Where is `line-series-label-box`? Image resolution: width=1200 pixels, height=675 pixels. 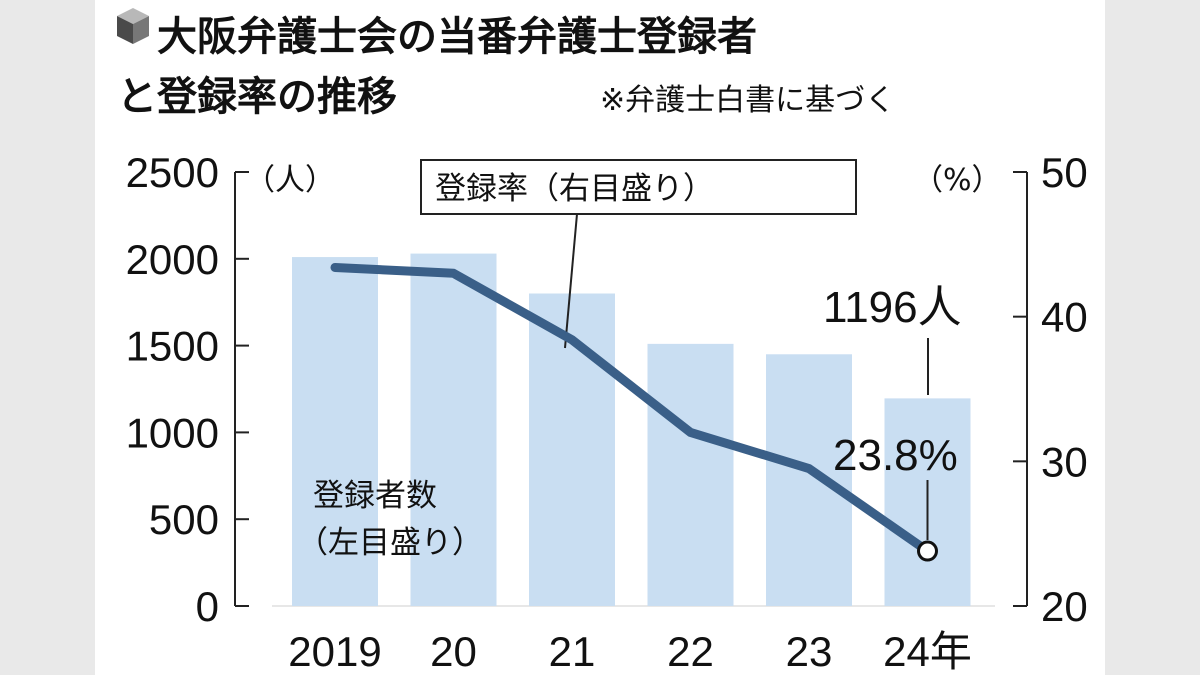
line-series-label-box is located at coordinates (638, 187).